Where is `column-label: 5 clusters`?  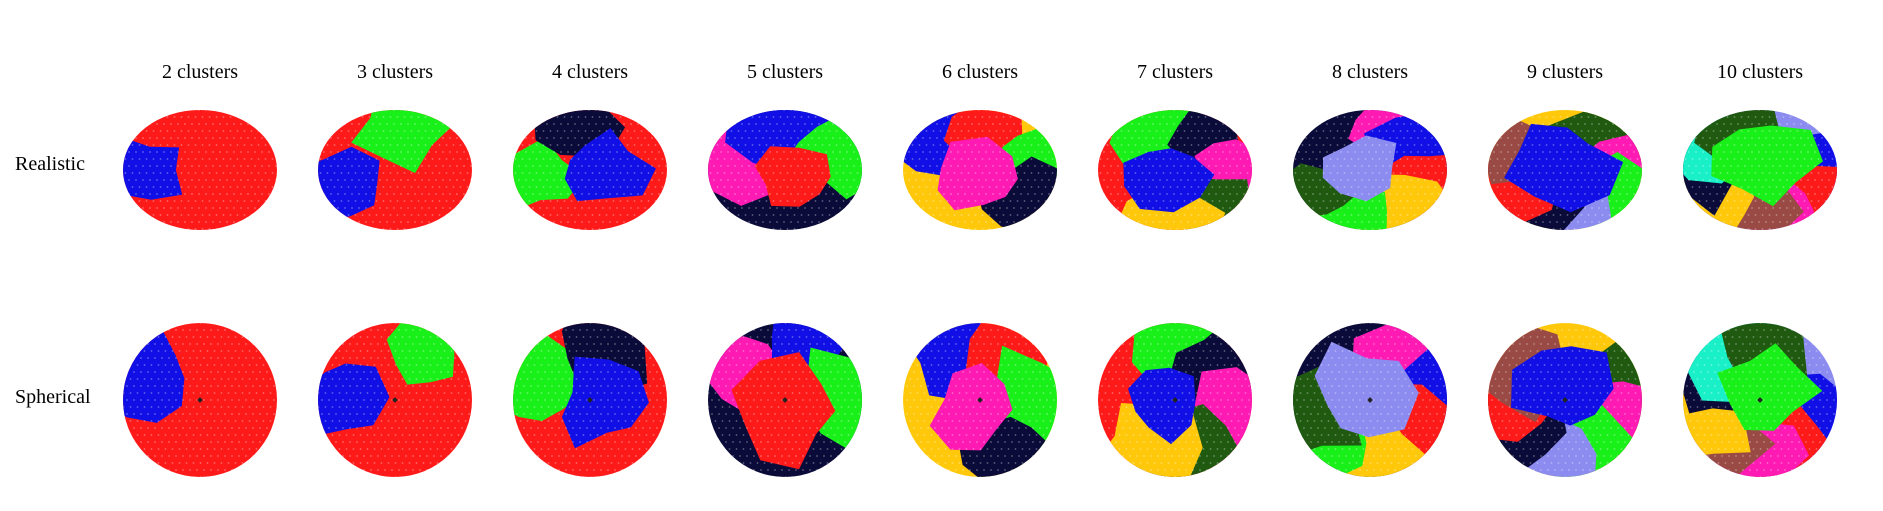
column-label: 5 clusters is located at coordinates (785, 72).